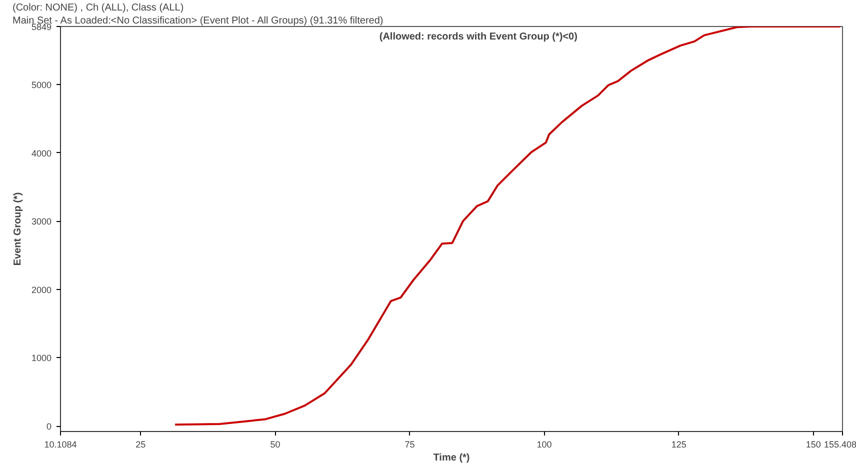 The height and width of the screenshot is (466, 856). Describe the element at coordinates (275, 445) in the screenshot. I see `x-tick-label: 50` at that location.